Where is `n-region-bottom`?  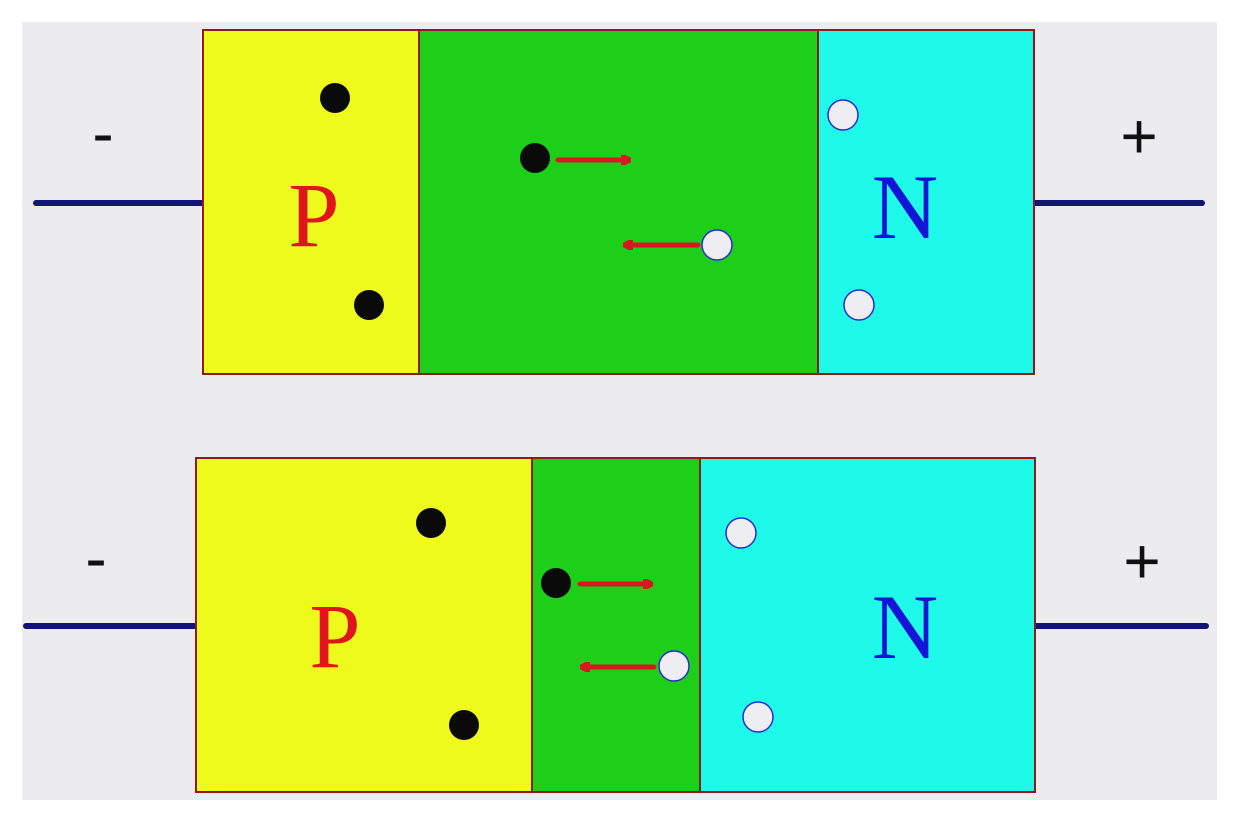 n-region-bottom is located at coordinates (867, 625).